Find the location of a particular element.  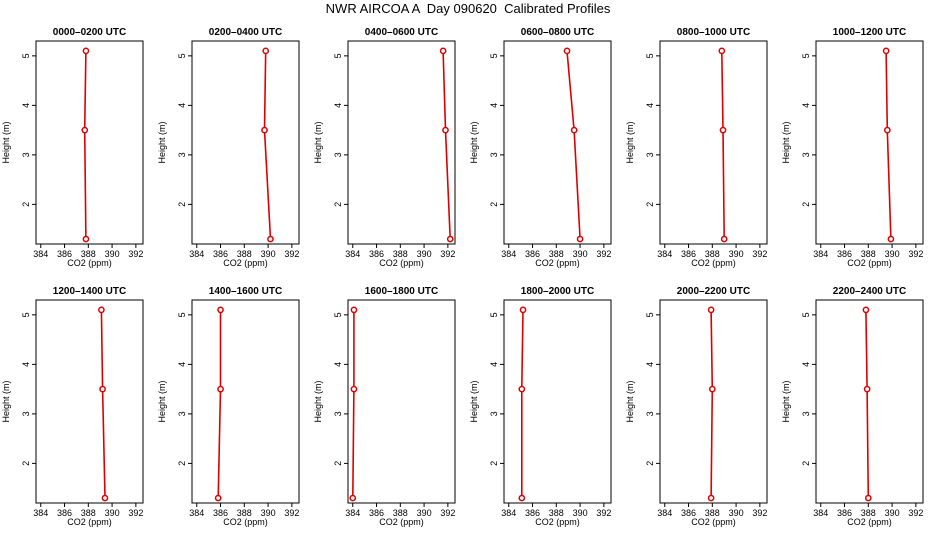

panel-title: 1000–1200 UTC is located at coordinates (869, 32).